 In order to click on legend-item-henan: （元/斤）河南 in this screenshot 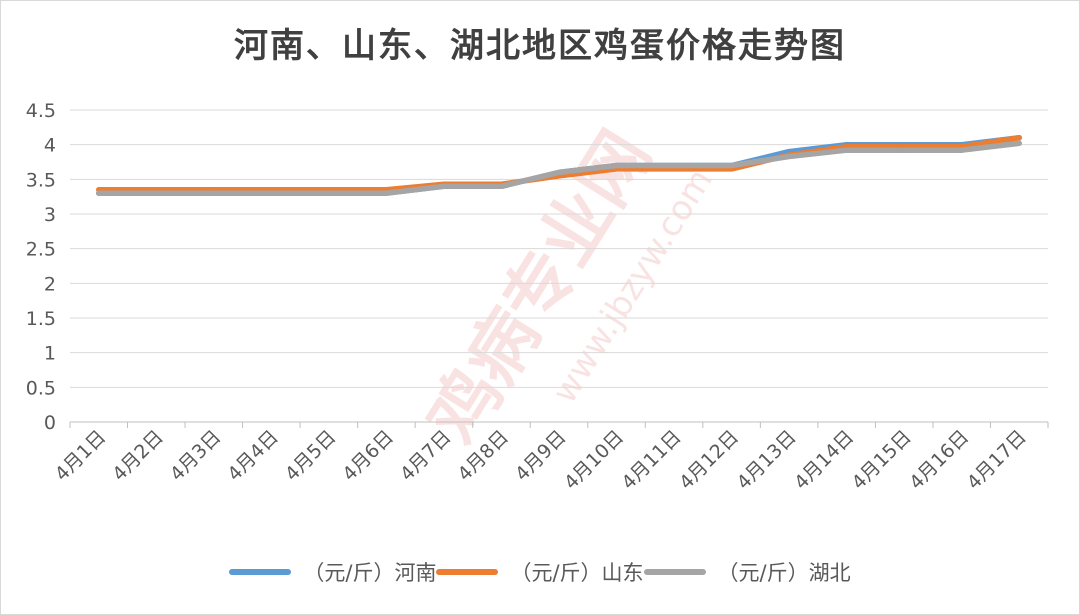, I will do `click(332, 572)`.